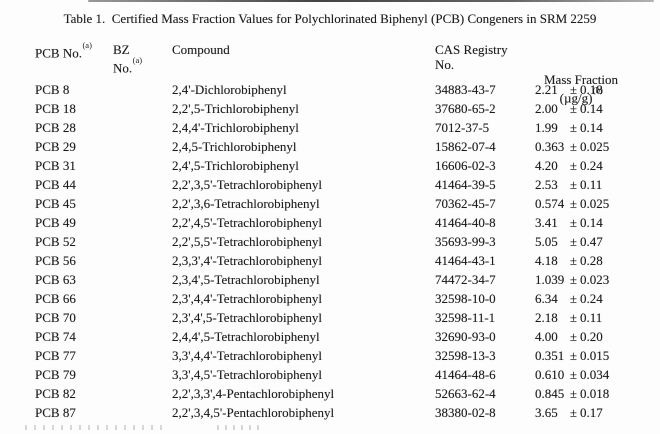 The image size is (660, 434). Describe the element at coordinates (55, 393) in the screenshot. I see `cell-pcb-no: PCB 82` at that location.